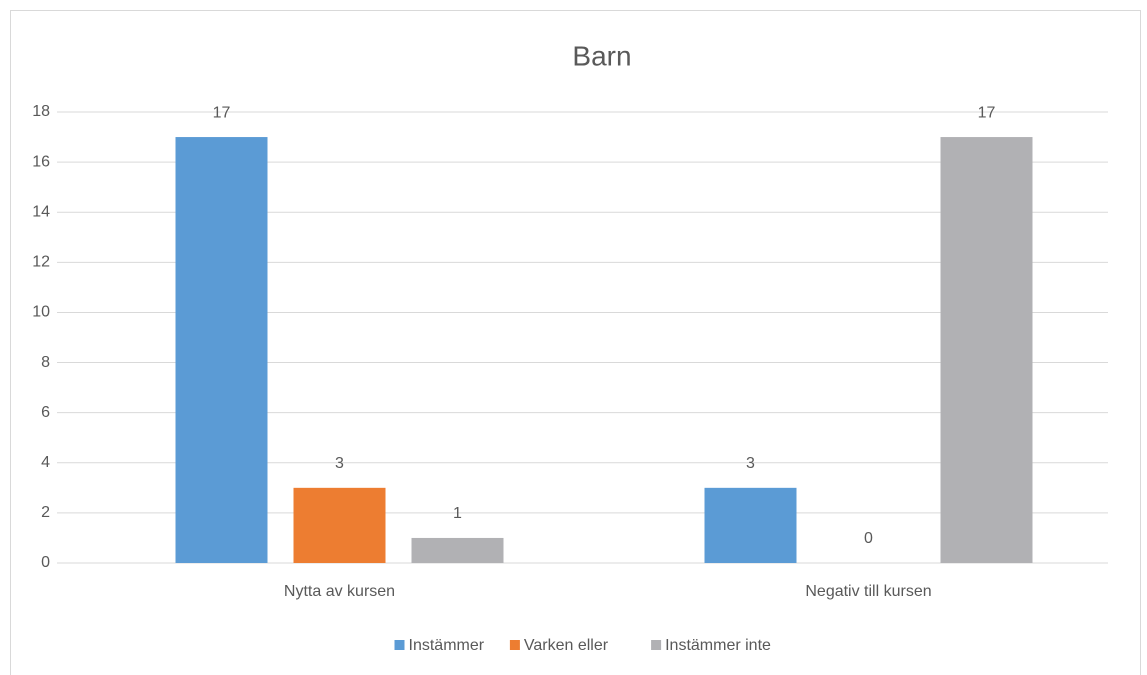  I want to click on x-tick-label: Negativ till kursen, so click(868, 591).